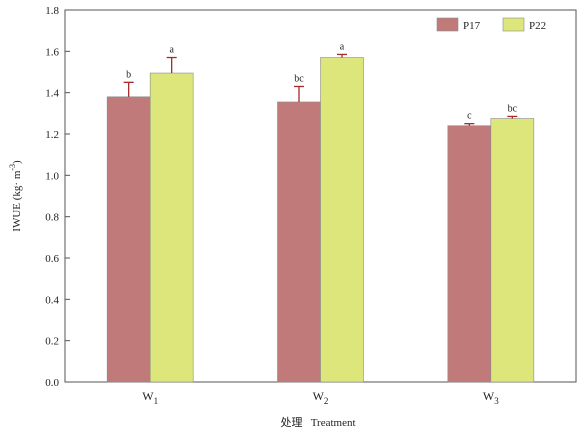 This screenshot has height=433, width=587. What do you see at coordinates (52, 52) in the screenshot?
I see `y-tick-label: 1.6` at bounding box center [52, 52].